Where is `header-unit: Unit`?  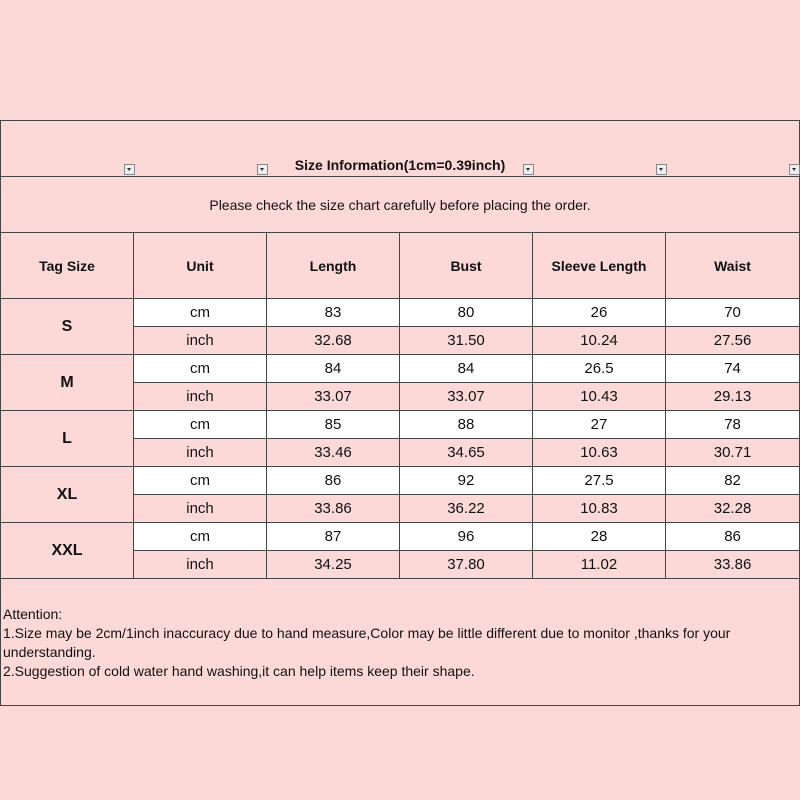
header-unit: Unit is located at coordinates (200, 265).